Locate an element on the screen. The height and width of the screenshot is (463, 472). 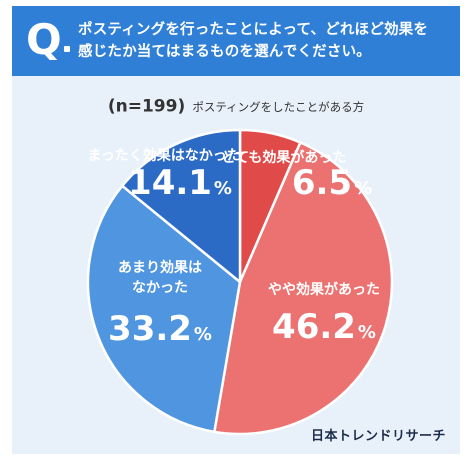
slice-label: なかった is located at coordinates (160, 288).